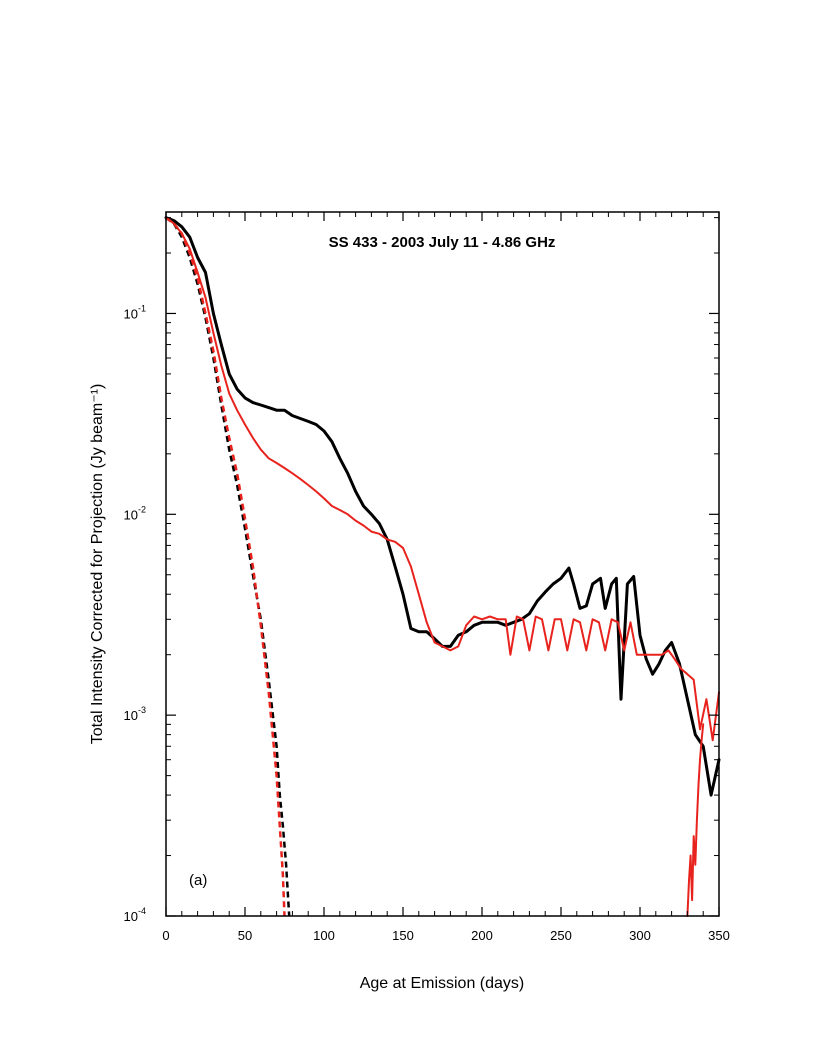 The width and height of the screenshot is (830, 1059). What do you see at coordinates (142, 710) in the screenshot?
I see `y-tick-exponent: -3` at bounding box center [142, 710].